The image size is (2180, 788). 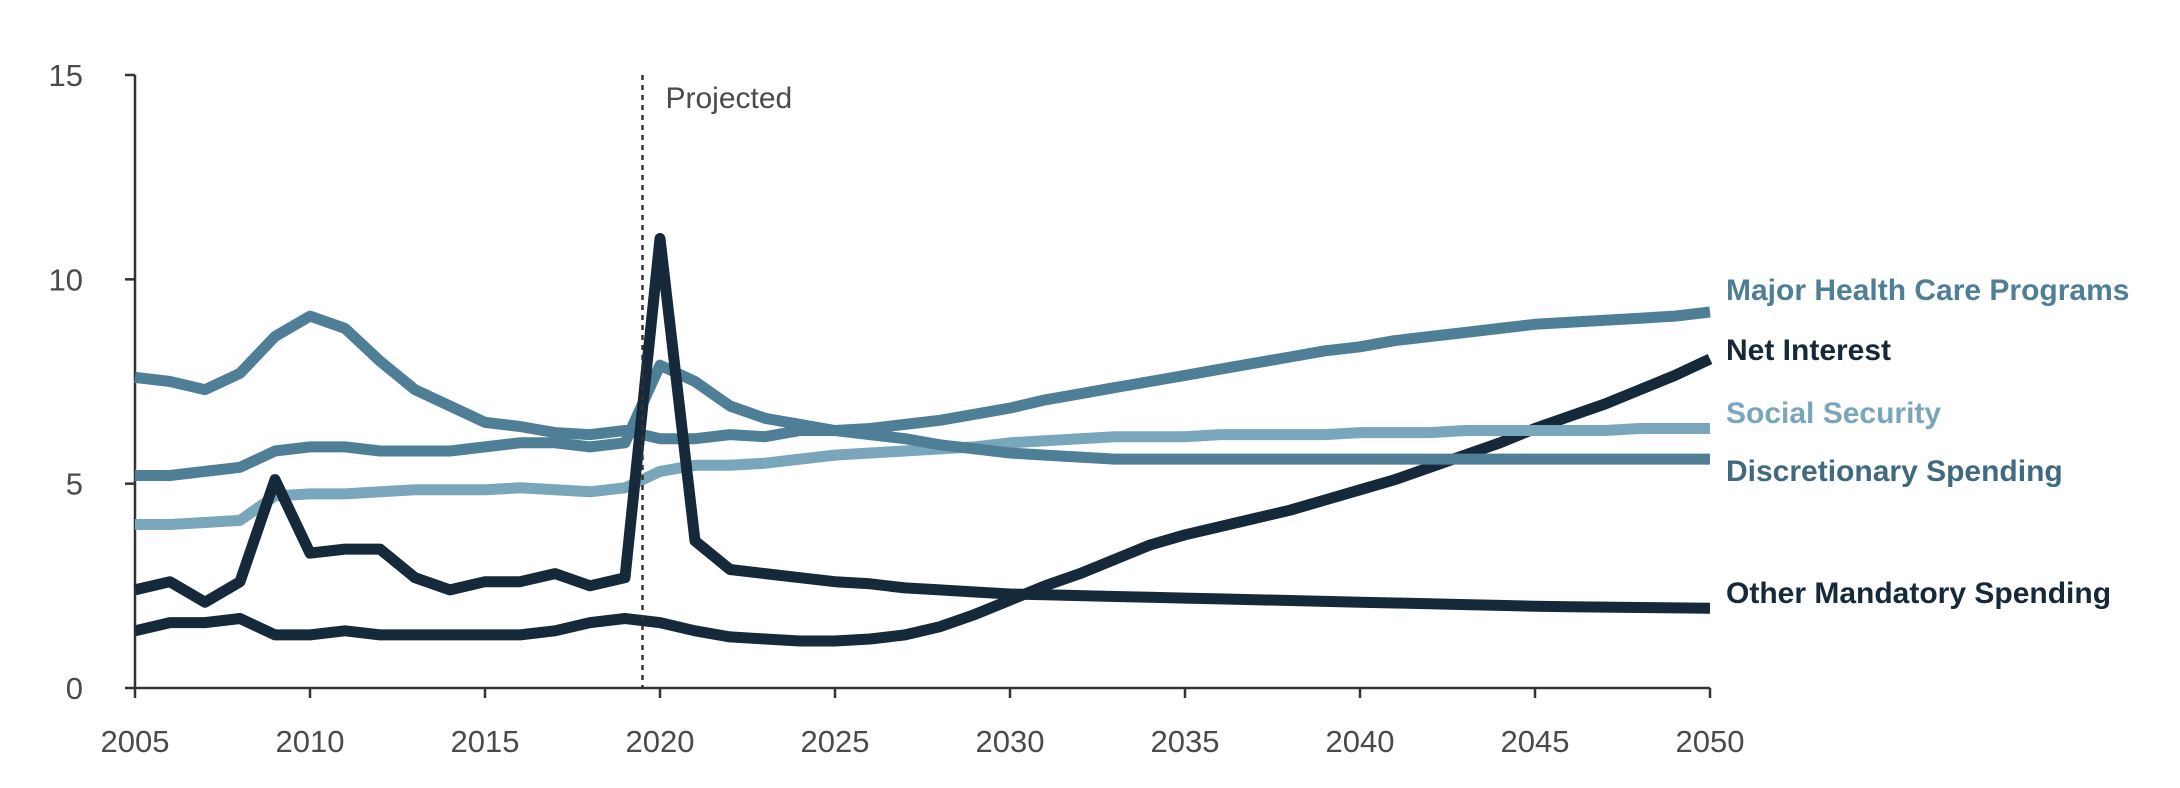 What do you see at coordinates (1833, 413) in the screenshot?
I see `label-social-security: Social Security` at bounding box center [1833, 413].